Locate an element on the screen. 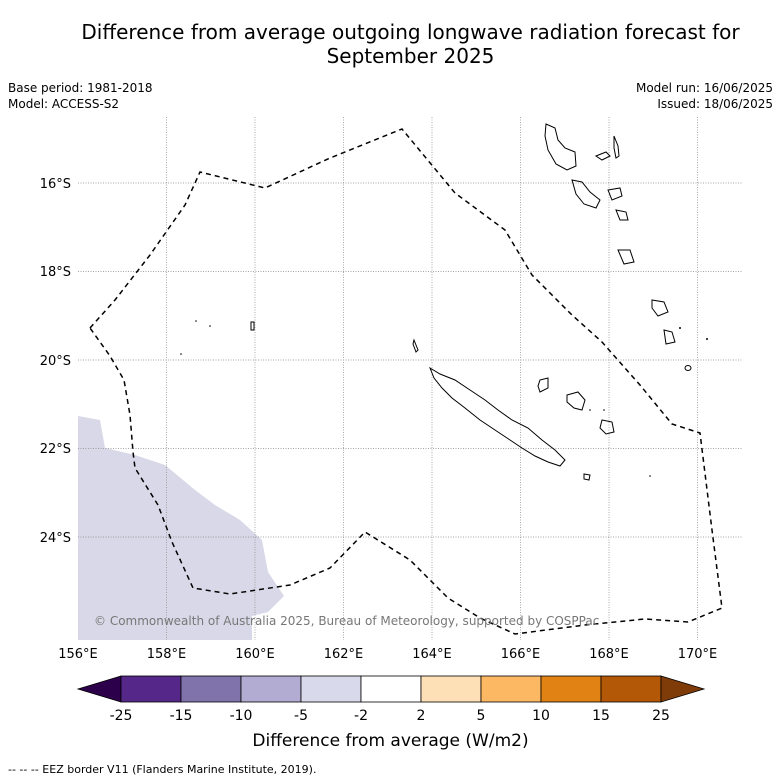 This screenshot has width=781, height=781. aneityum-island is located at coordinates (669, 337).